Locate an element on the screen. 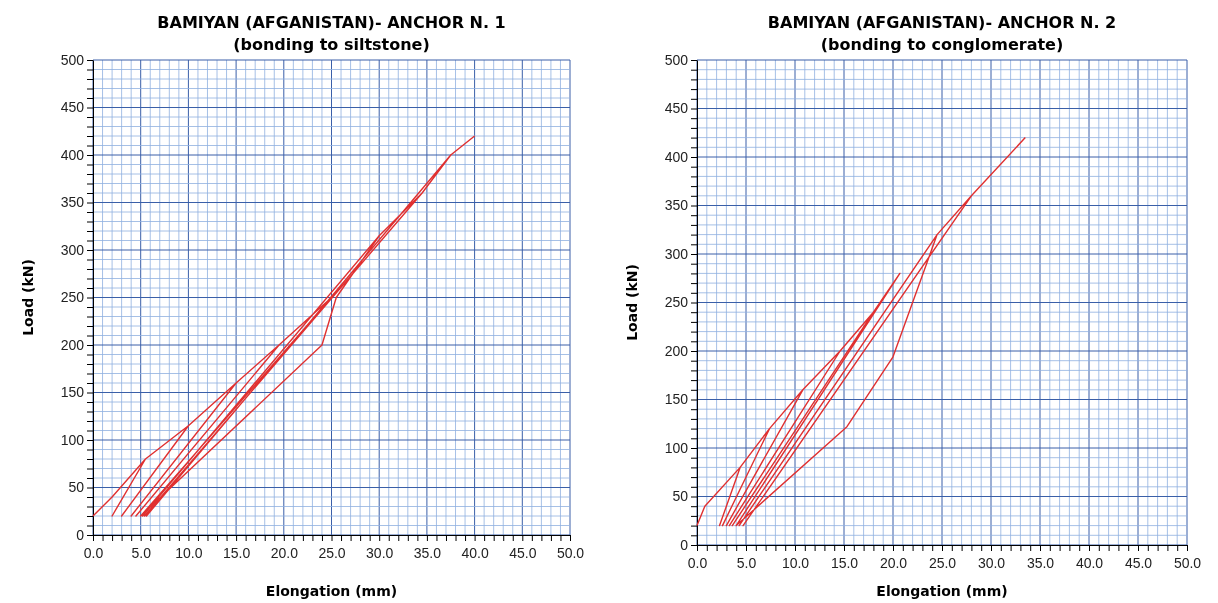 The image size is (1218, 603). chart-subtitle: (bonding to conglomerate) is located at coordinates (942, 44).